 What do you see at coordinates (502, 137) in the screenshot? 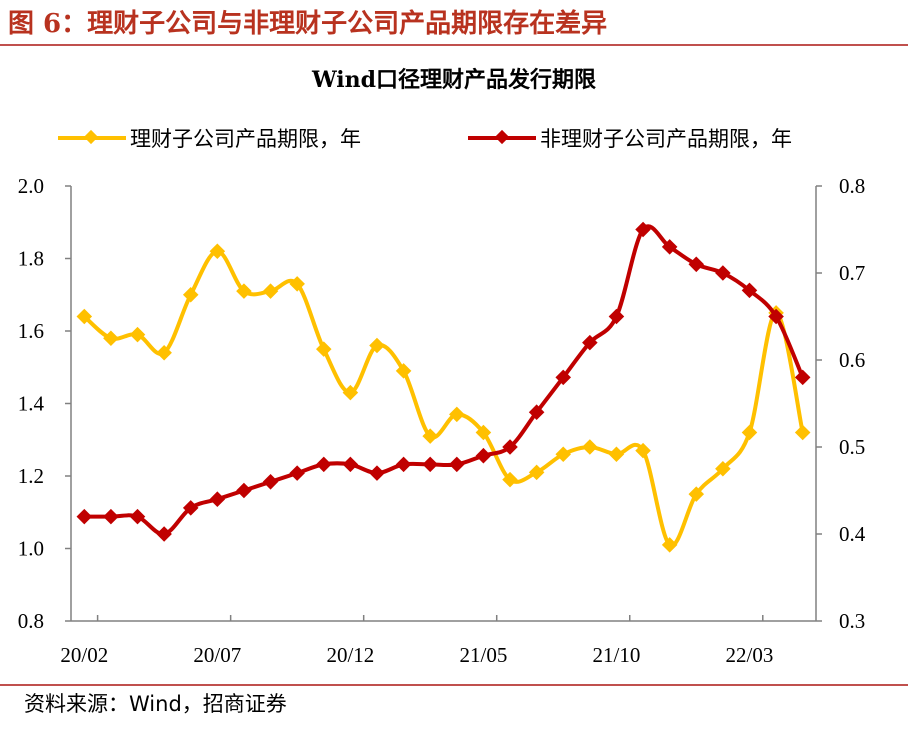
I see `legend-marker-non` at bounding box center [502, 137].